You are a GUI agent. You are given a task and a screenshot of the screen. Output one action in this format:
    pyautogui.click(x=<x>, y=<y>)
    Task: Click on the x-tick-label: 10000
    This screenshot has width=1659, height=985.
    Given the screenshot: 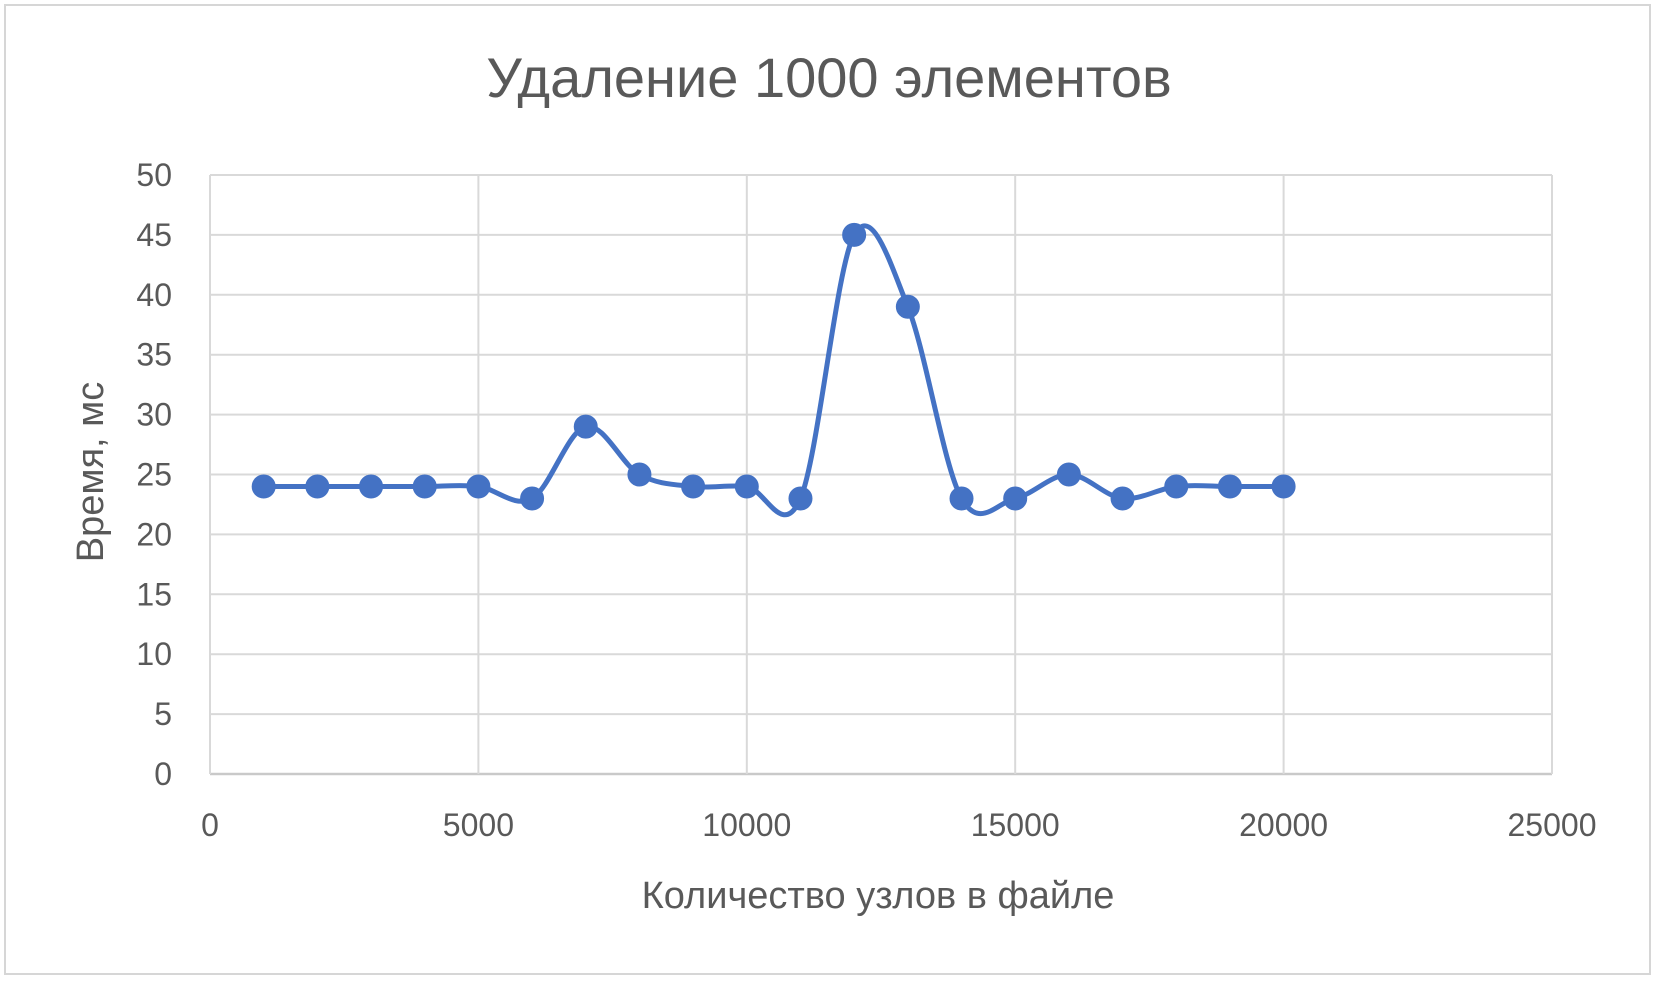 What is the action you would take?
    pyautogui.click(x=746, y=825)
    